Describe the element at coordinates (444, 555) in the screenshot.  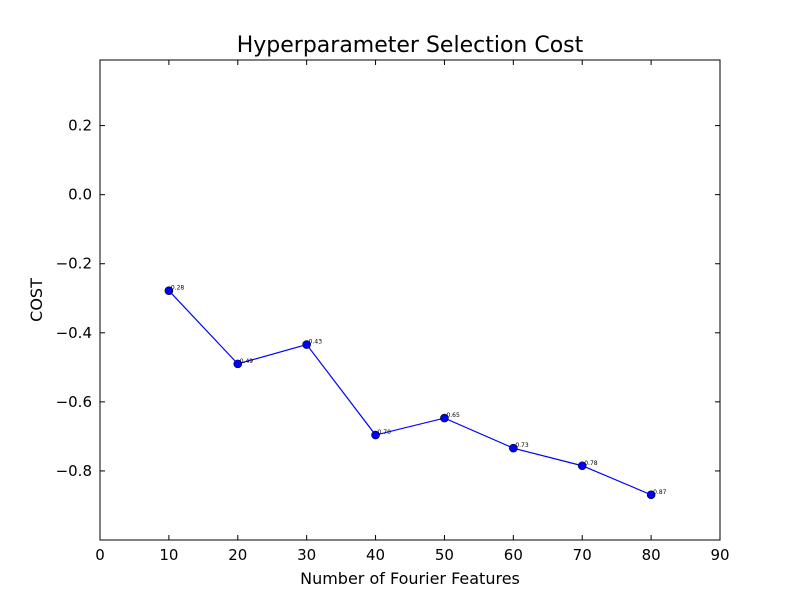
I see `x-tick-label: 50` at that location.